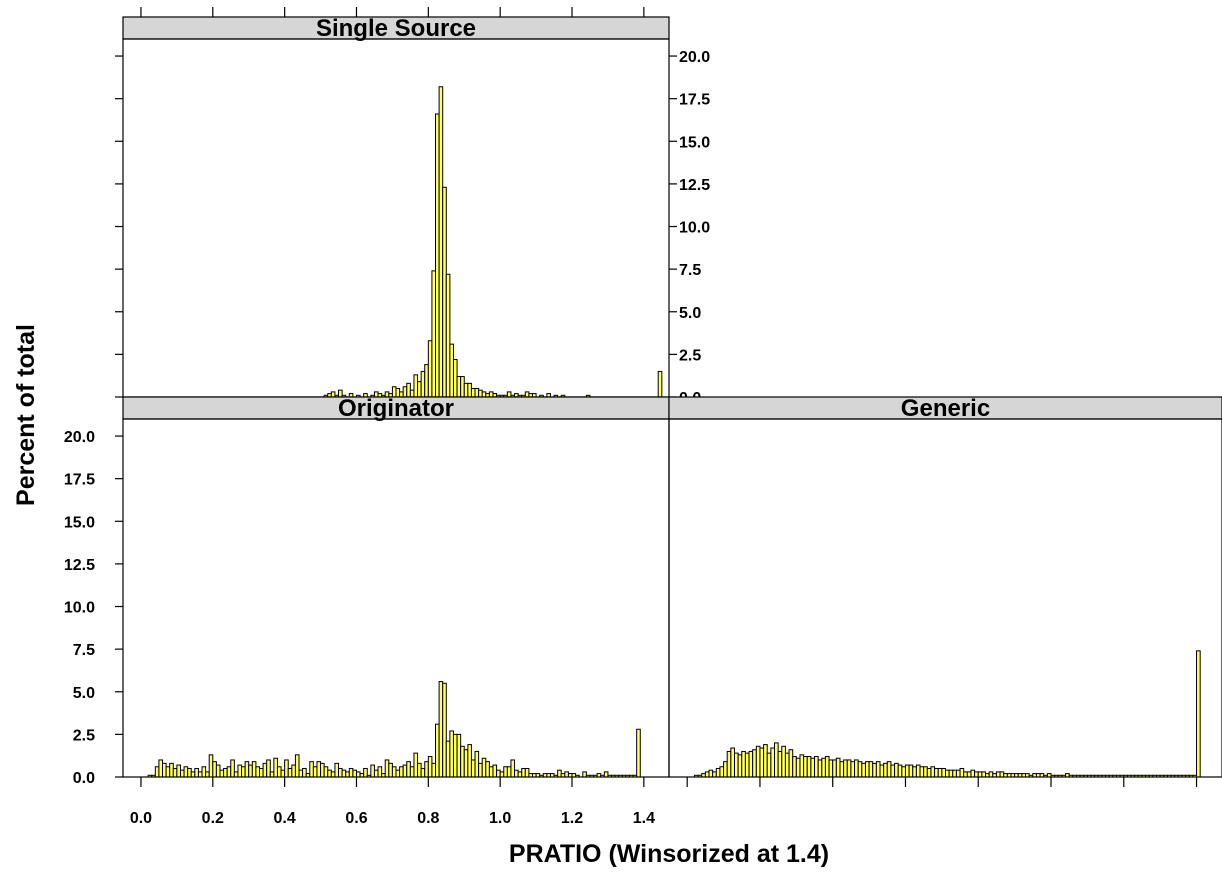 The image size is (1222, 883). I want to click on x-tick-label: 1.0, so click(500, 818).